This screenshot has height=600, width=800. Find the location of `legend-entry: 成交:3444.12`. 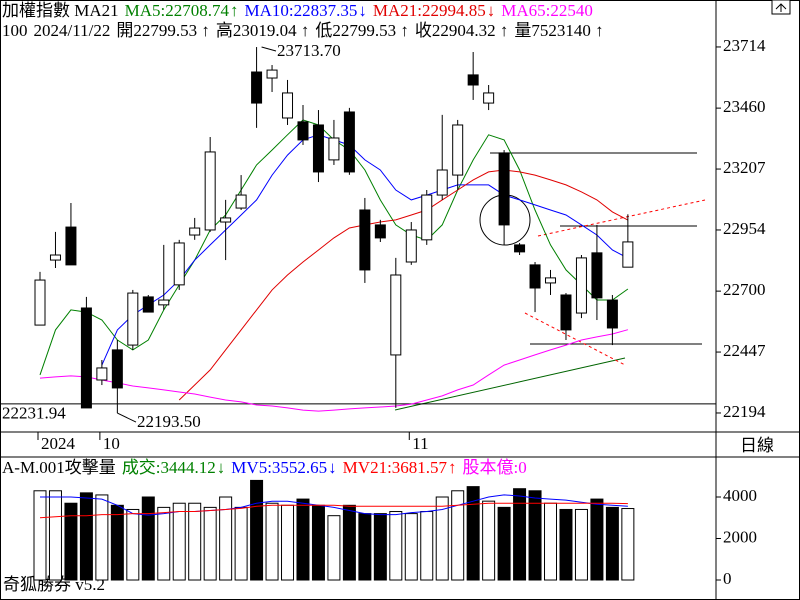

legend-entry: 成交:3444.12 is located at coordinates (168, 467).